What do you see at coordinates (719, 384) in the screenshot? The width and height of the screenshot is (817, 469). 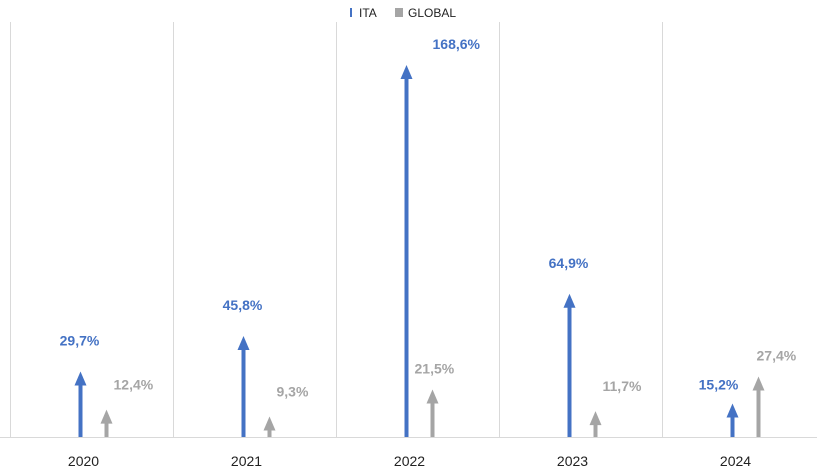 I see `ita-data-label: 15,2%` at bounding box center [719, 384].